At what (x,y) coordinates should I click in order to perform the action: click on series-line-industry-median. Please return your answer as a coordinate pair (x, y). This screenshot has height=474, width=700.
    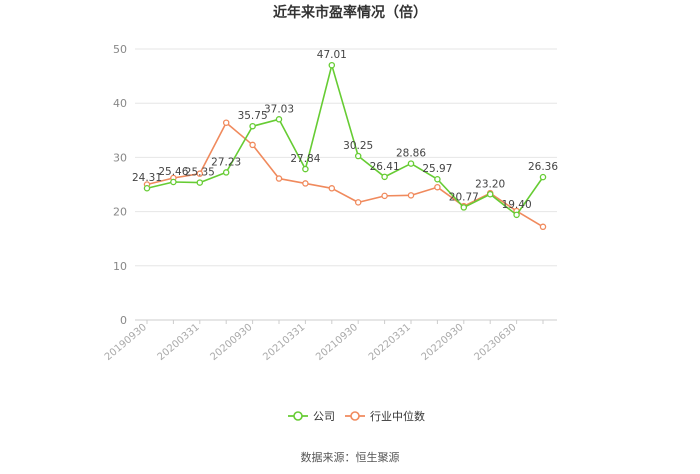
    Looking at the image, I should click on (345, 174).